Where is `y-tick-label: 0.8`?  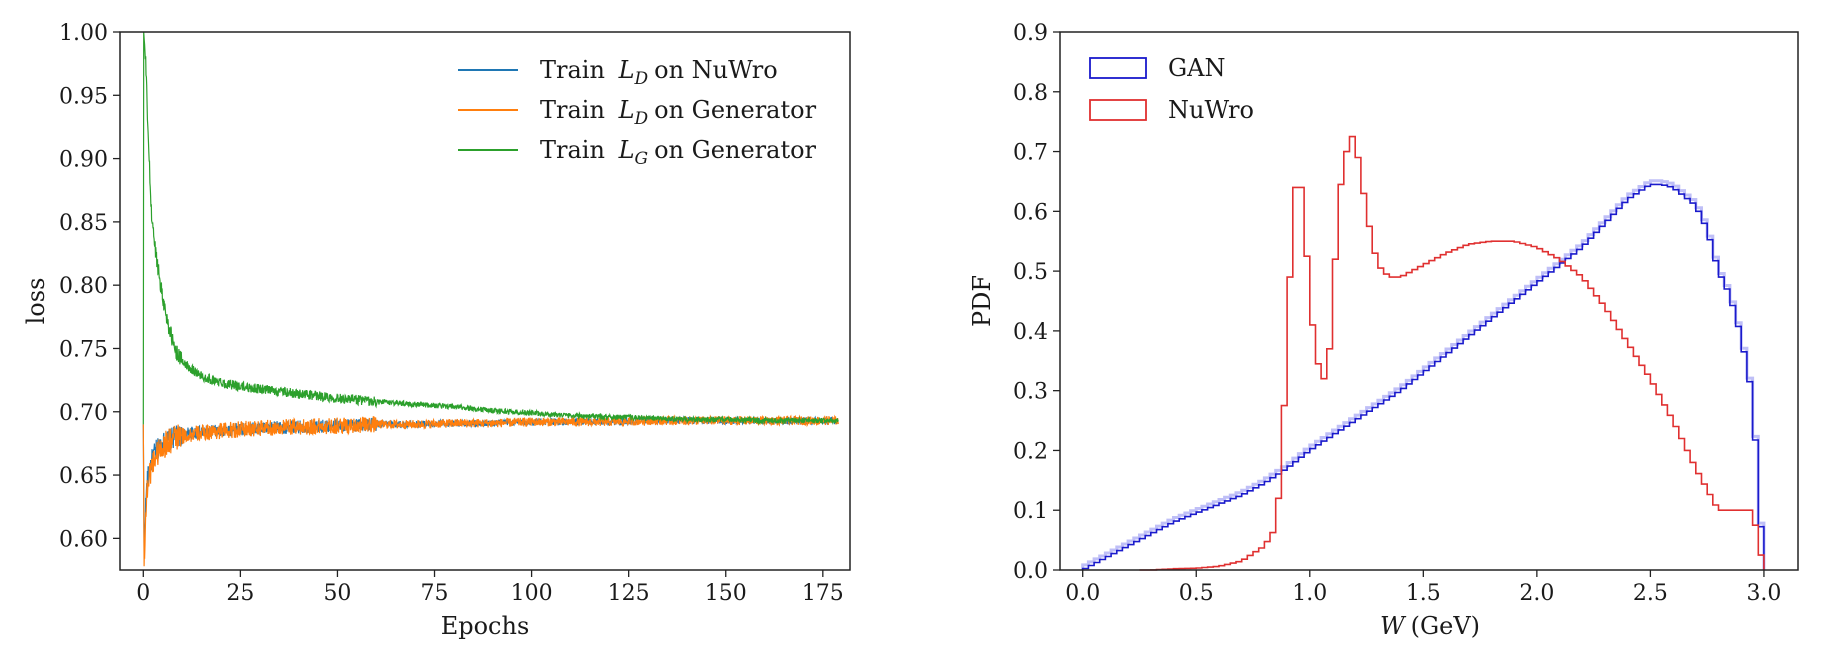 y-tick-label: 0.8 is located at coordinates (1030, 93).